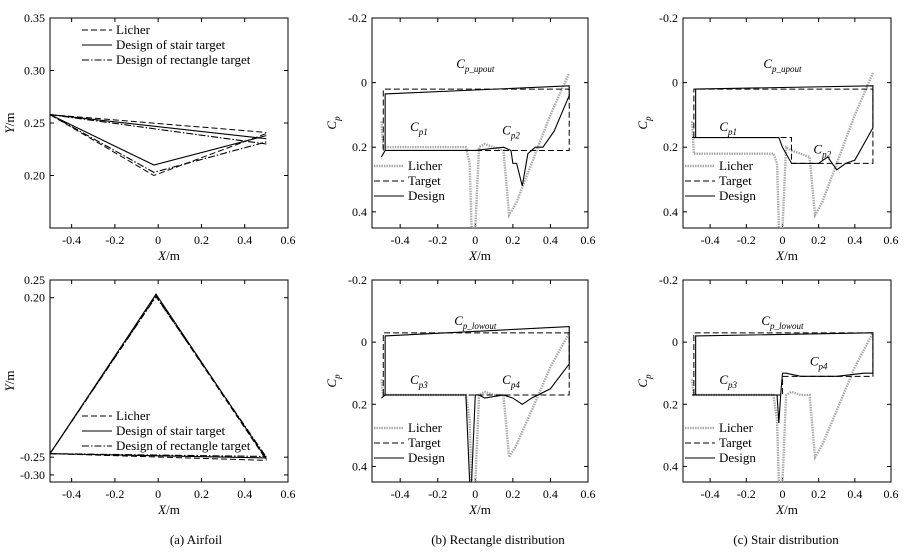 Image resolution: width=916 pixels, height=552 pixels. What do you see at coordinates (34, 298) in the screenshot?
I see `y-tick-label: 0.20` at bounding box center [34, 298].